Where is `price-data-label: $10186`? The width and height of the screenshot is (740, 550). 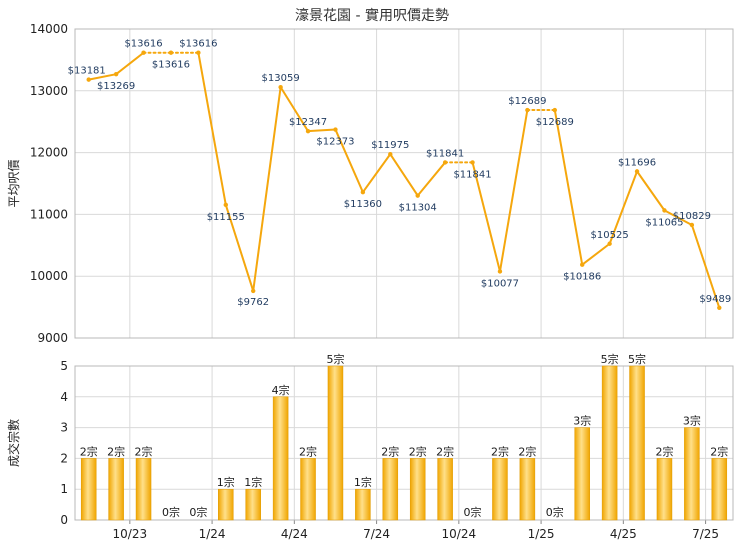
price-data-label: $10186 is located at coordinates (582, 277).